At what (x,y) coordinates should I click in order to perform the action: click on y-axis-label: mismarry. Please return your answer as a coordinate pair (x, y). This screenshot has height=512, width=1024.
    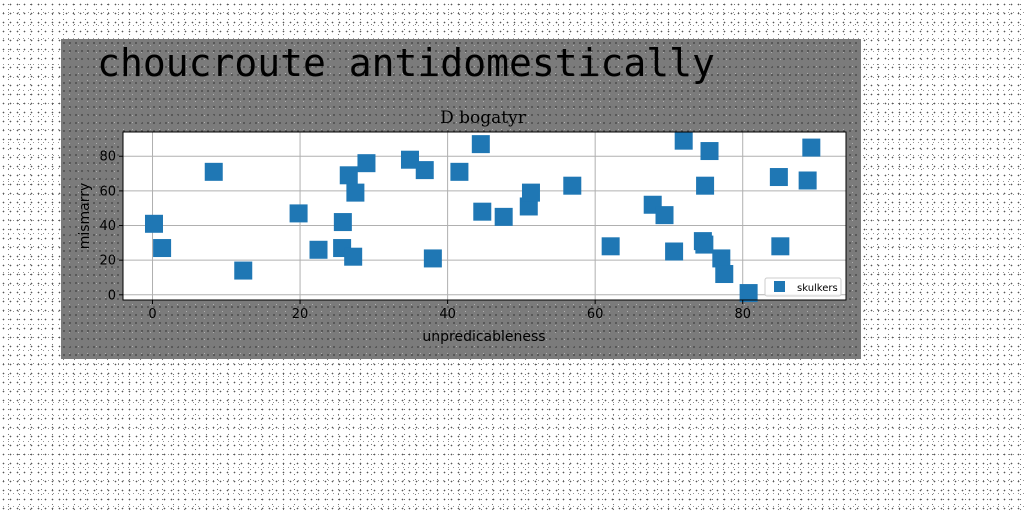
    Looking at the image, I should click on (85, 216).